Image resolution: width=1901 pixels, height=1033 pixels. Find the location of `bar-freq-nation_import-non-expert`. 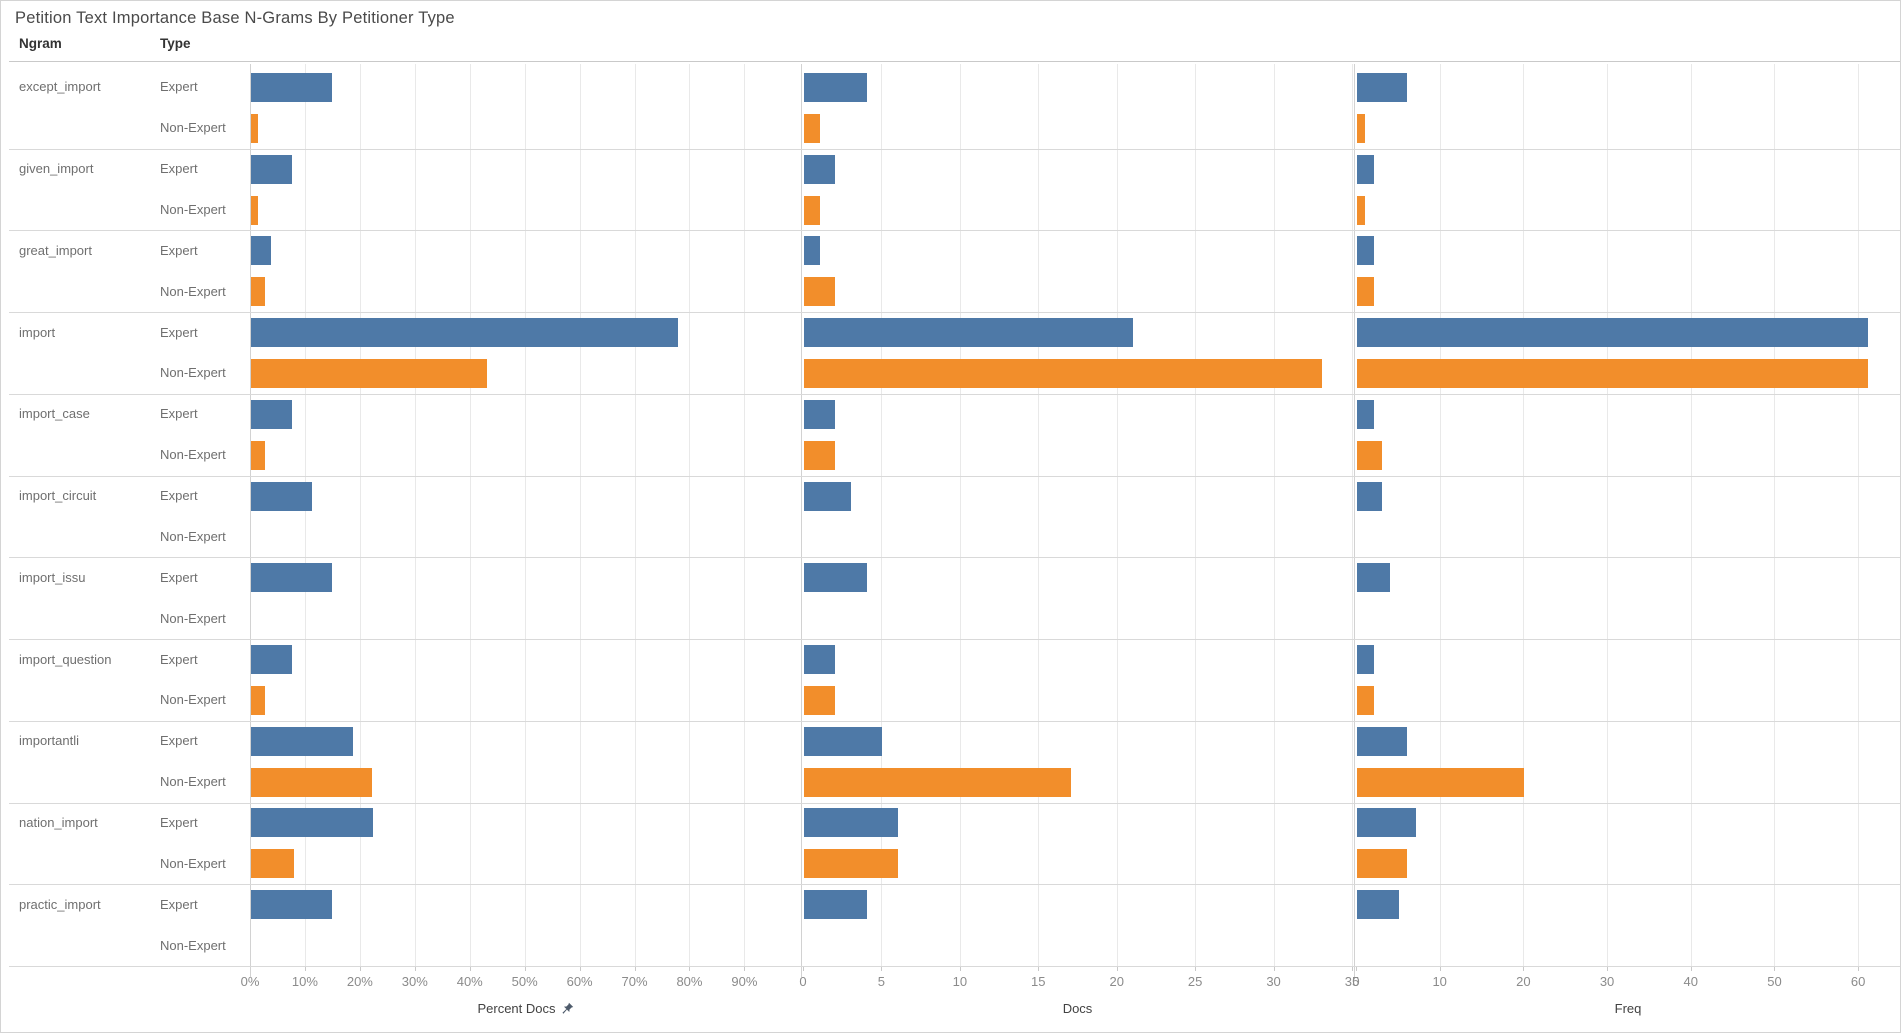

bar-freq-nation_import-non-expert is located at coordinates (1382, 864).